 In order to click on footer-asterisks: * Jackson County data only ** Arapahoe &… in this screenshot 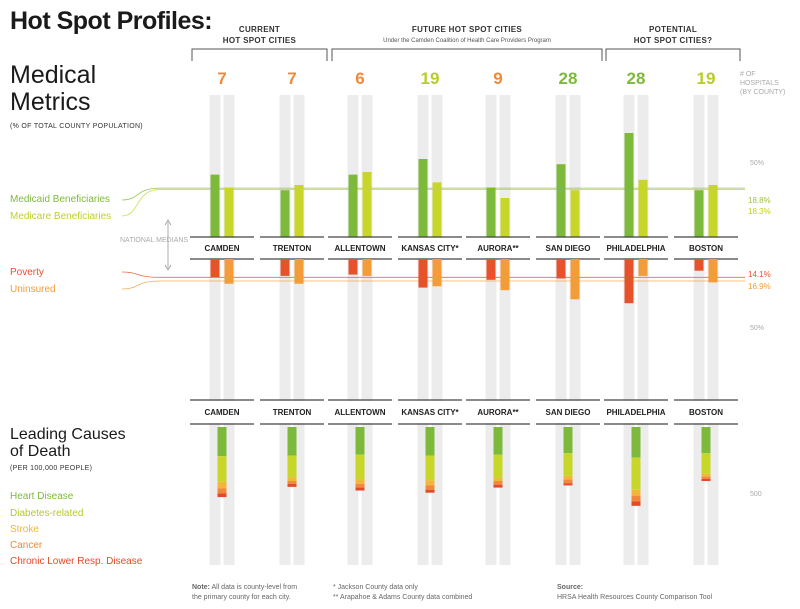, I will do `click(402, 593)`.